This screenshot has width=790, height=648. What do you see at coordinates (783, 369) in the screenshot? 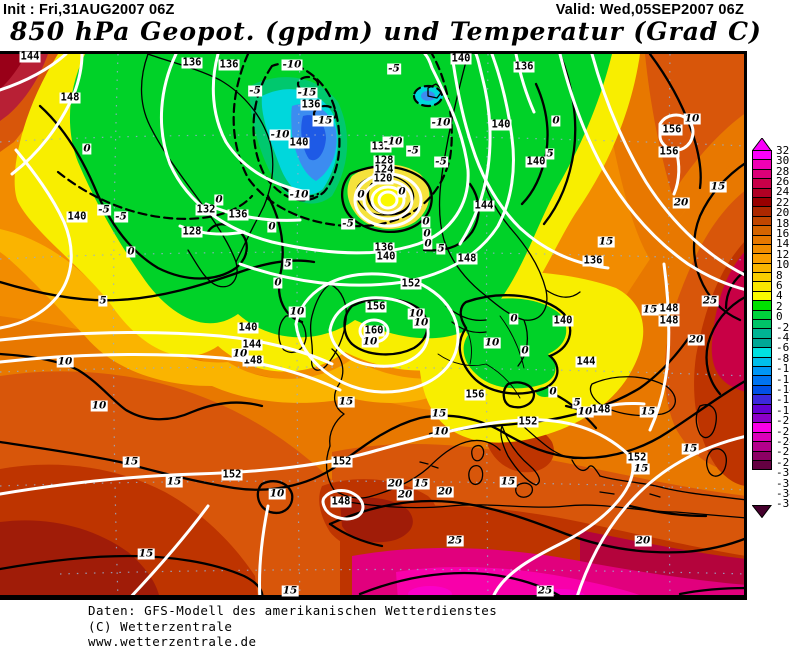
I see `scale-label: -10` at bounding box center [783, 369].